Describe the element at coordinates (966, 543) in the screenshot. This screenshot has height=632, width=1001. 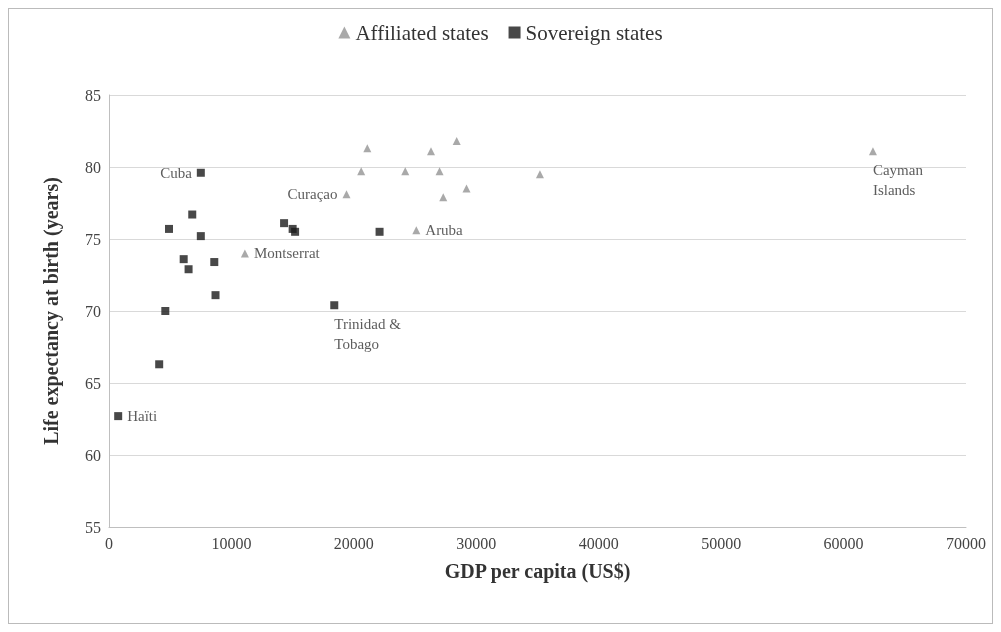
I see `x-tick-label: 70000` at that location.